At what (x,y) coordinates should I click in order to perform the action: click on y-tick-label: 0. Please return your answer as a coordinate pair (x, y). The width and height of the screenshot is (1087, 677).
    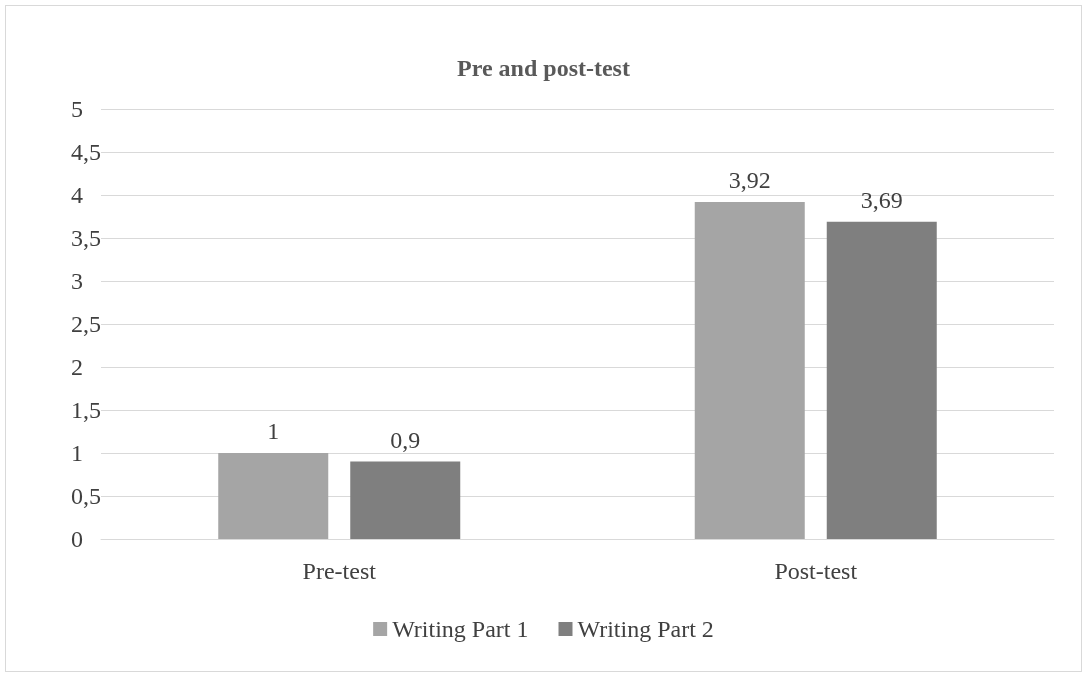
    Looking at the image, I should click on (77, 539).